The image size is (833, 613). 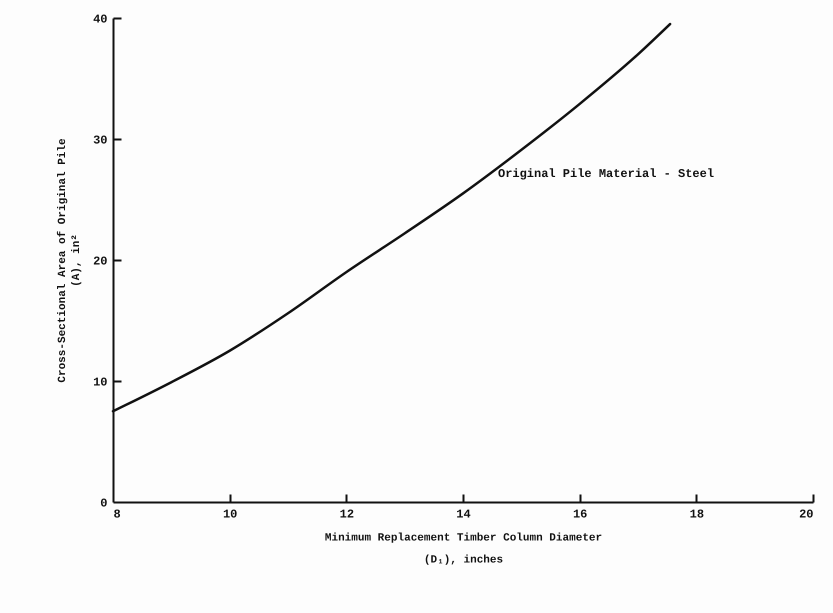 I want to click on y-tick-label: 30, so click(x=100, y=141).